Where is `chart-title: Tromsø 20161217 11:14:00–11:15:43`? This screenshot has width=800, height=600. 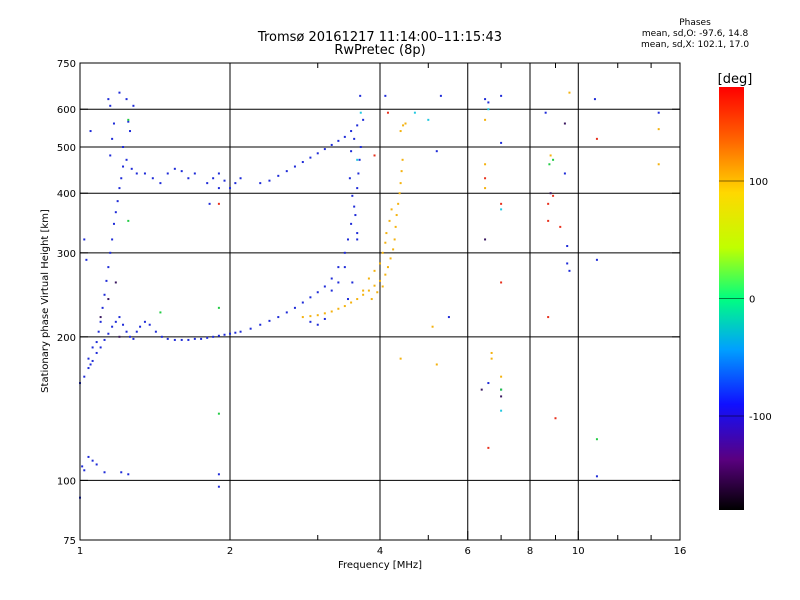 chart-title: Tromsø 20161217 11:14:00–11:15:43 is located at coordinates (380, 37).